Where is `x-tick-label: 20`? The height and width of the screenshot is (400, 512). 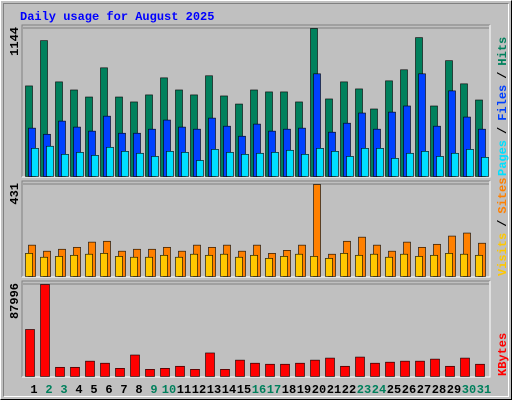 x-tick-label: 20 is located at coordinates (319, 390).